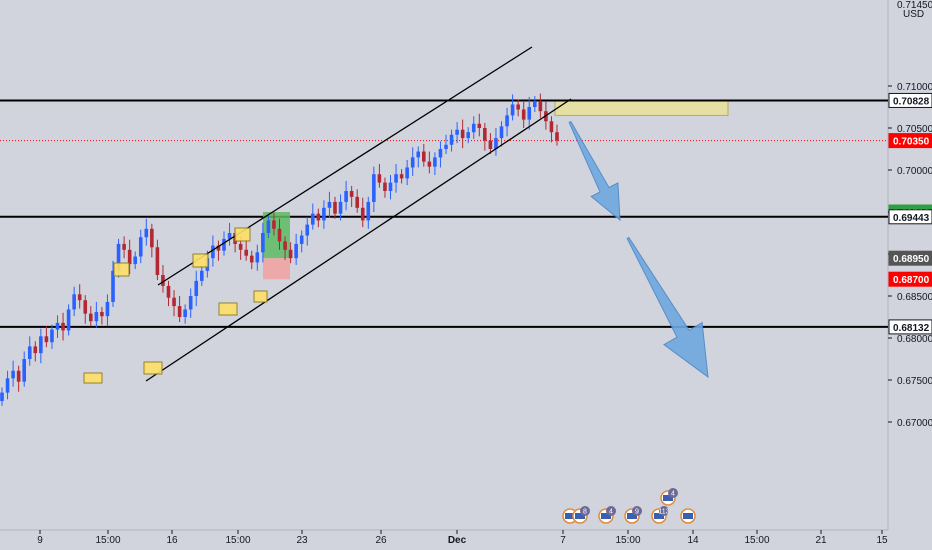 This screenshot has width=932, height=550. Describe the element at coordinates (911, 218) in the screenshot. I see `price-tag-label: 0.69443` at that location.